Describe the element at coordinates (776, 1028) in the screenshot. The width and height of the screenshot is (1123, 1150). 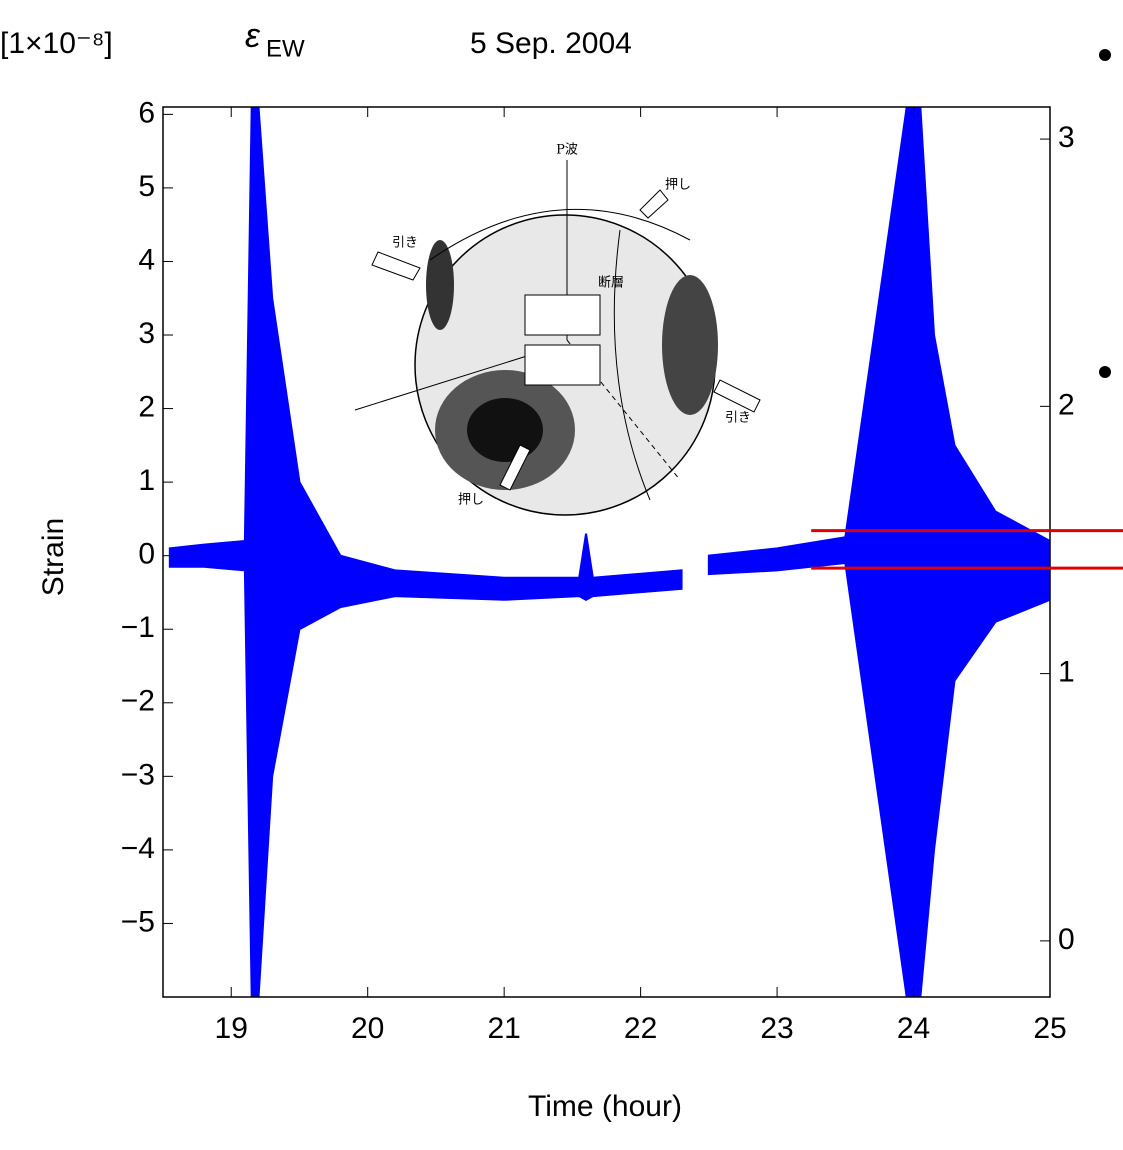
I see `x-tick-label: 23` at that location.